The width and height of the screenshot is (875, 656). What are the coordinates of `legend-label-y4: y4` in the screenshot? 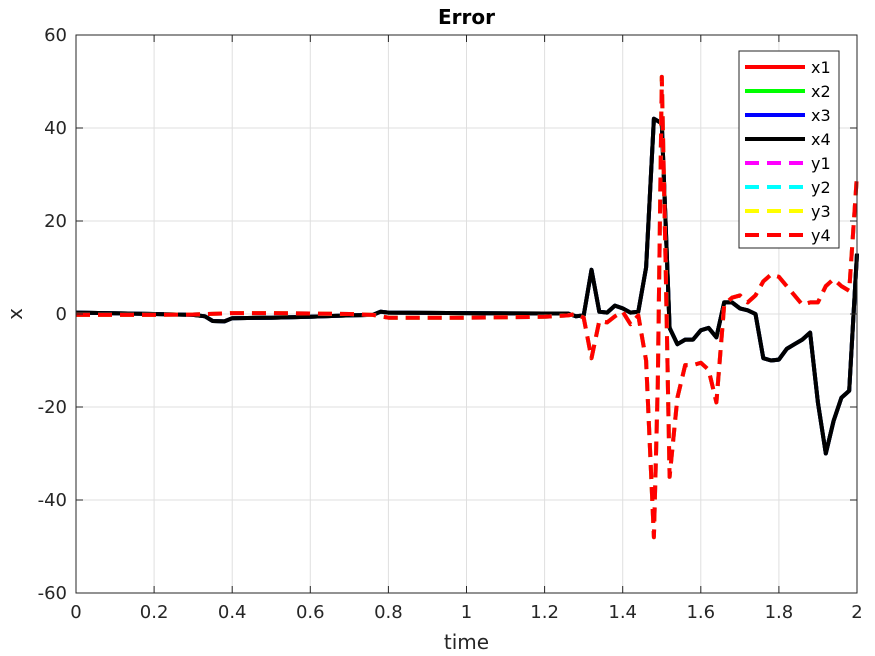 It's located at (821, 235).